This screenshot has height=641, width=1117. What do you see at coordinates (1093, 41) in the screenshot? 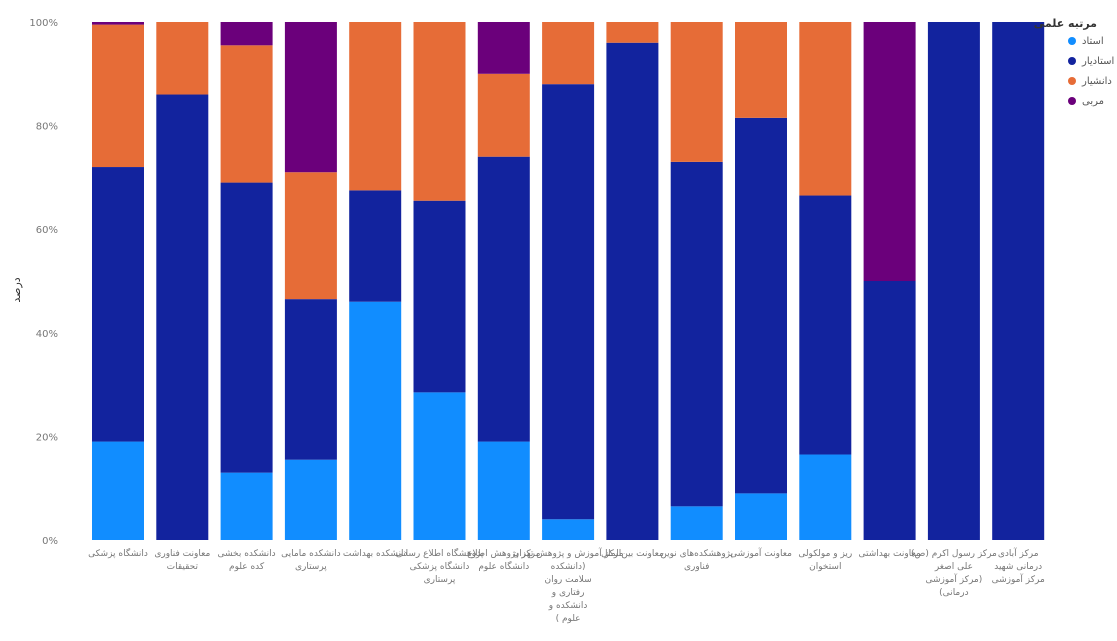
I see `legend-item: استاد` at bounding box center [1093, 41].